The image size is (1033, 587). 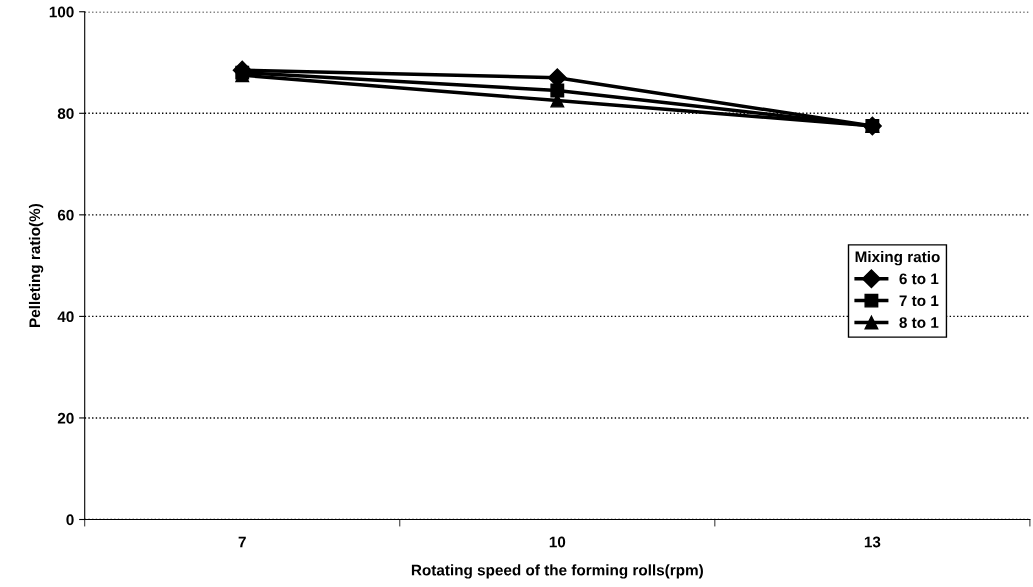 What do you see at coordinates (919, 322) in the screenshot?
I see `legend-label: 8 to 1` at bounding box center [919, 322].